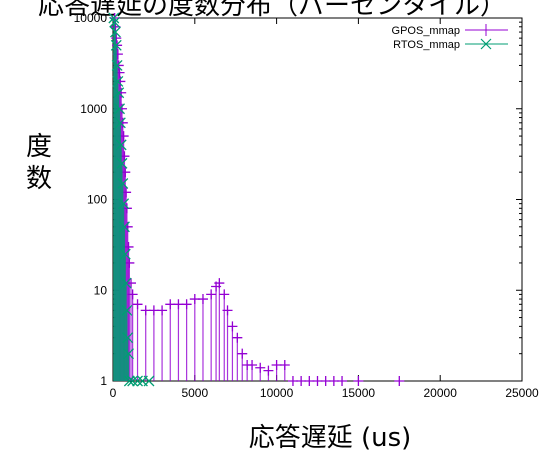  Describe the element at coordinates (359, 393) in the screenshot. I see `x-tick-label: 15000` at that location.